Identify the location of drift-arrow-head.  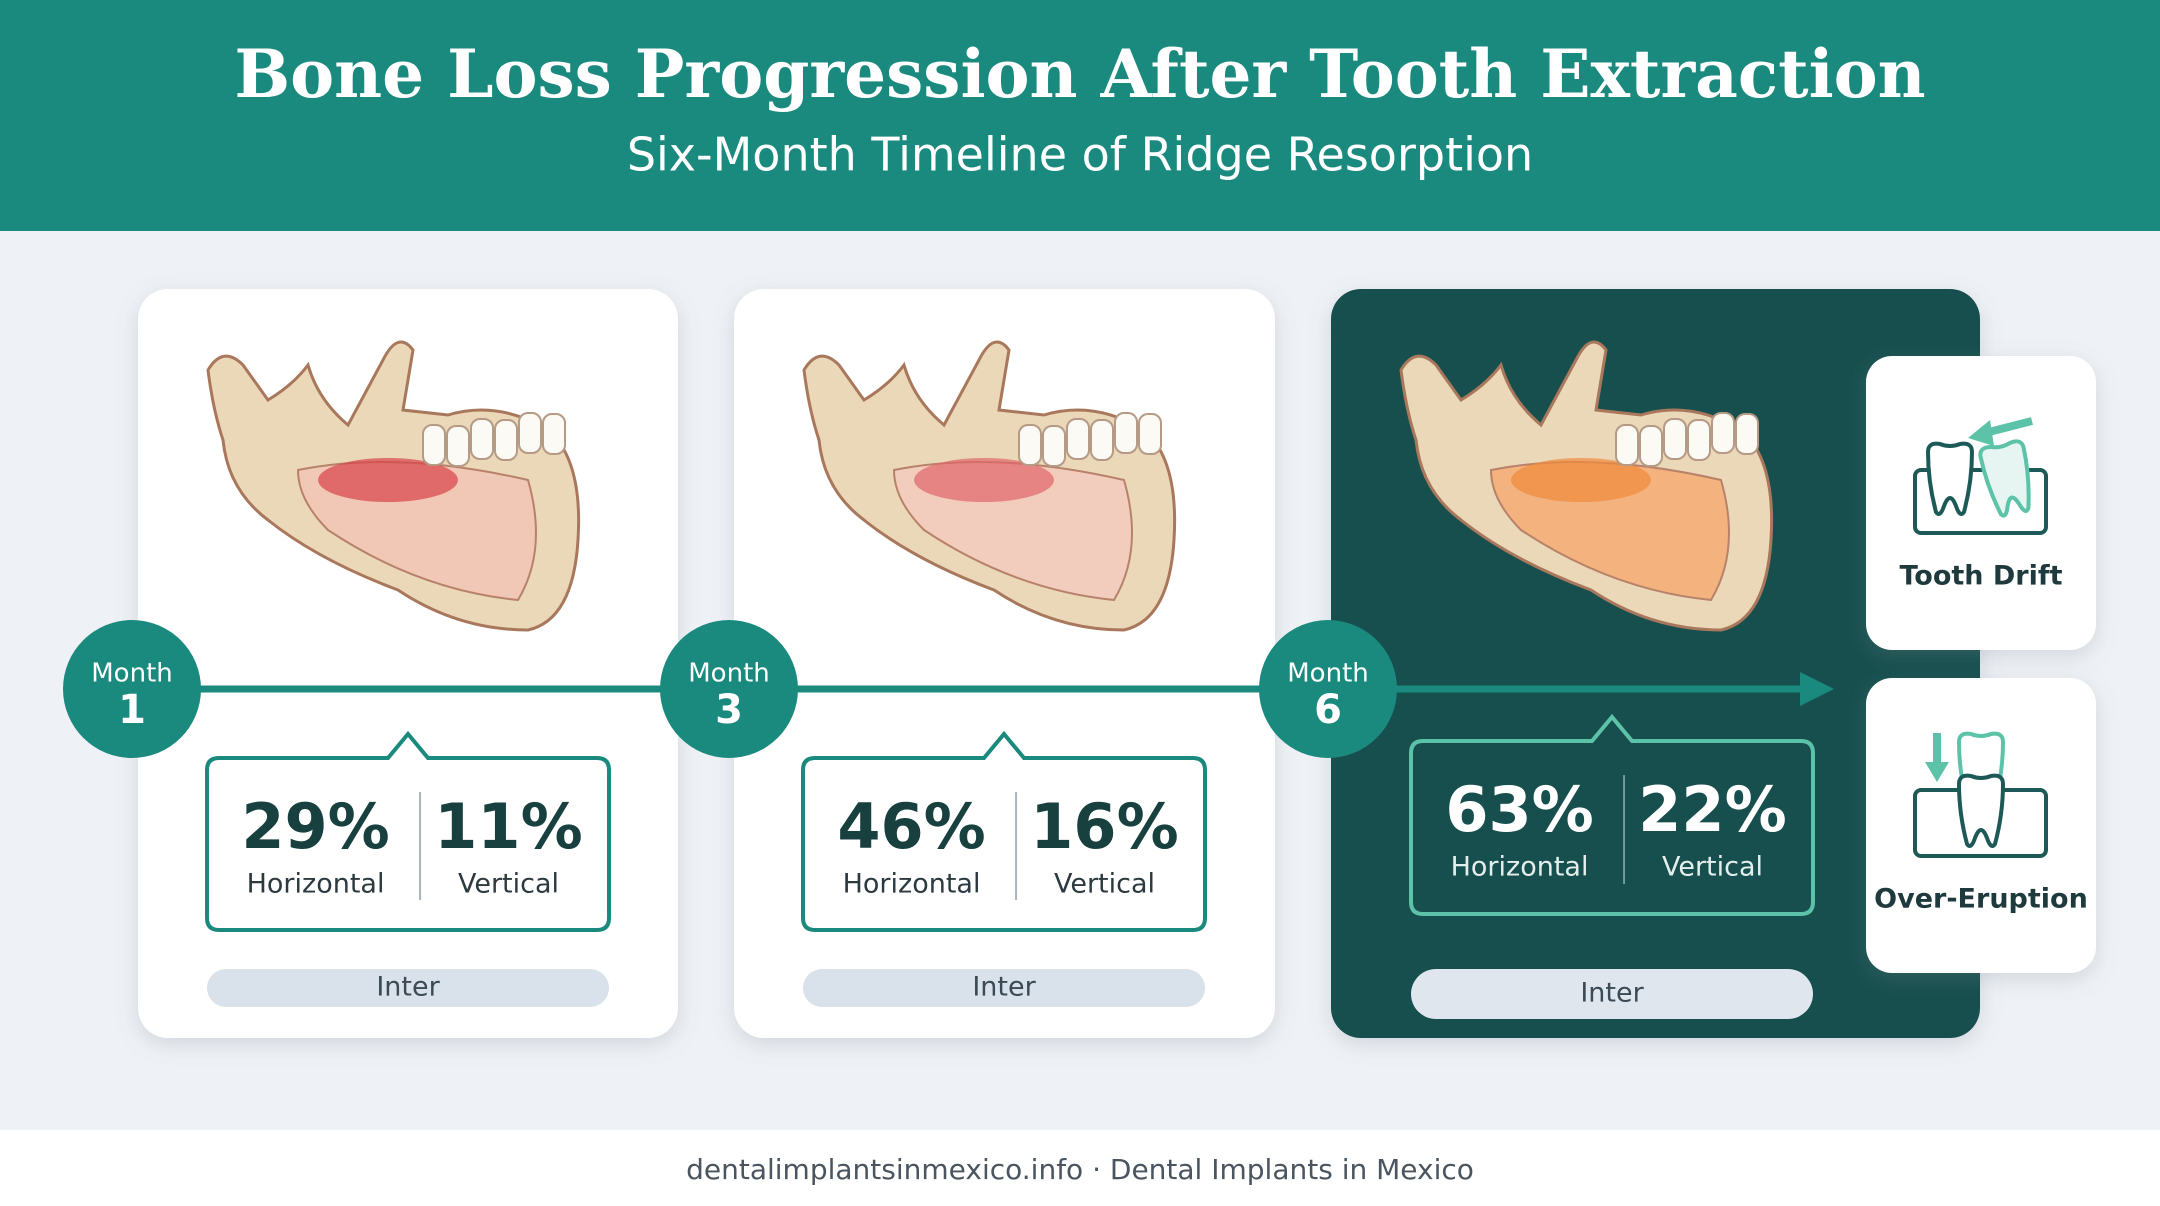
(1981, 433).